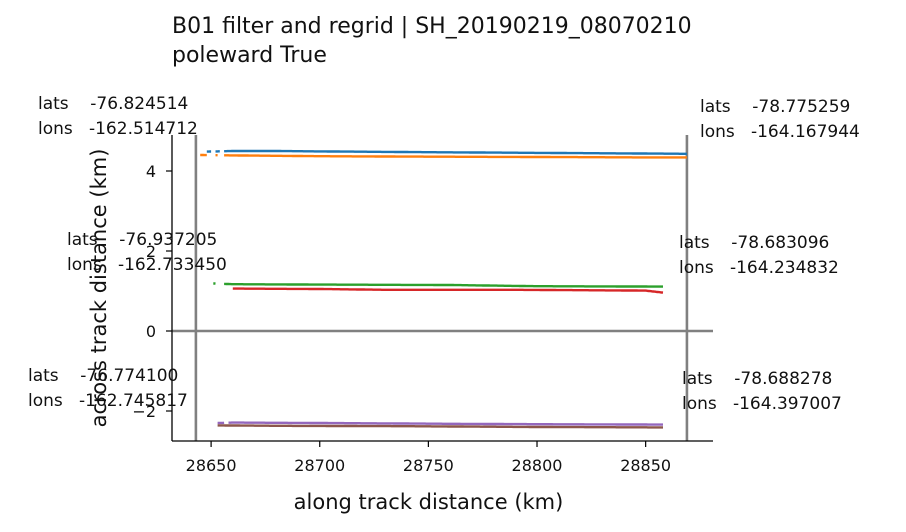  What do you see at coordinates (319, 465) in the screenshot?
I see `x-tick-label: 28700` at bounding box center [319, 465].